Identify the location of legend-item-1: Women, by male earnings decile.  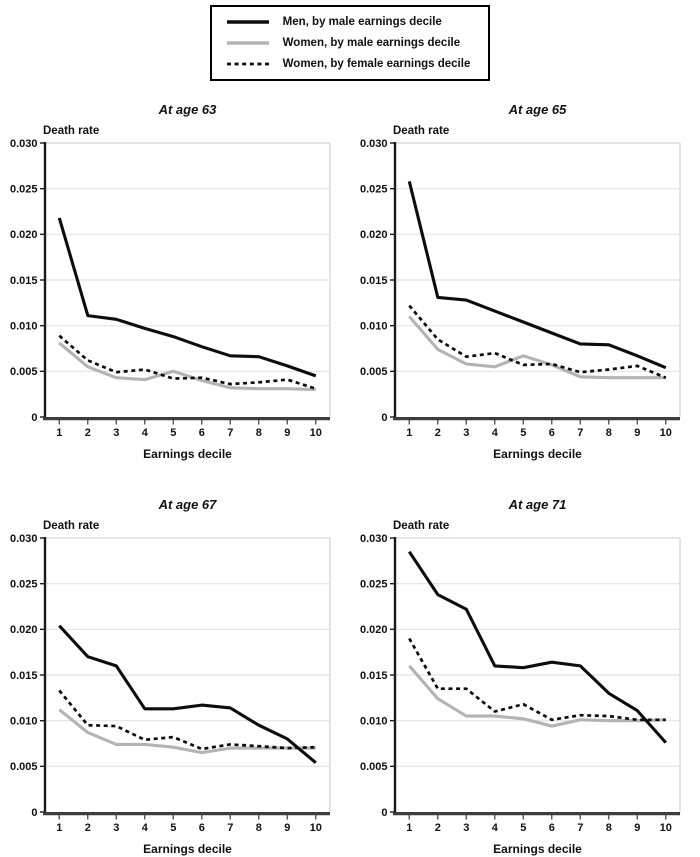
(348, 43).